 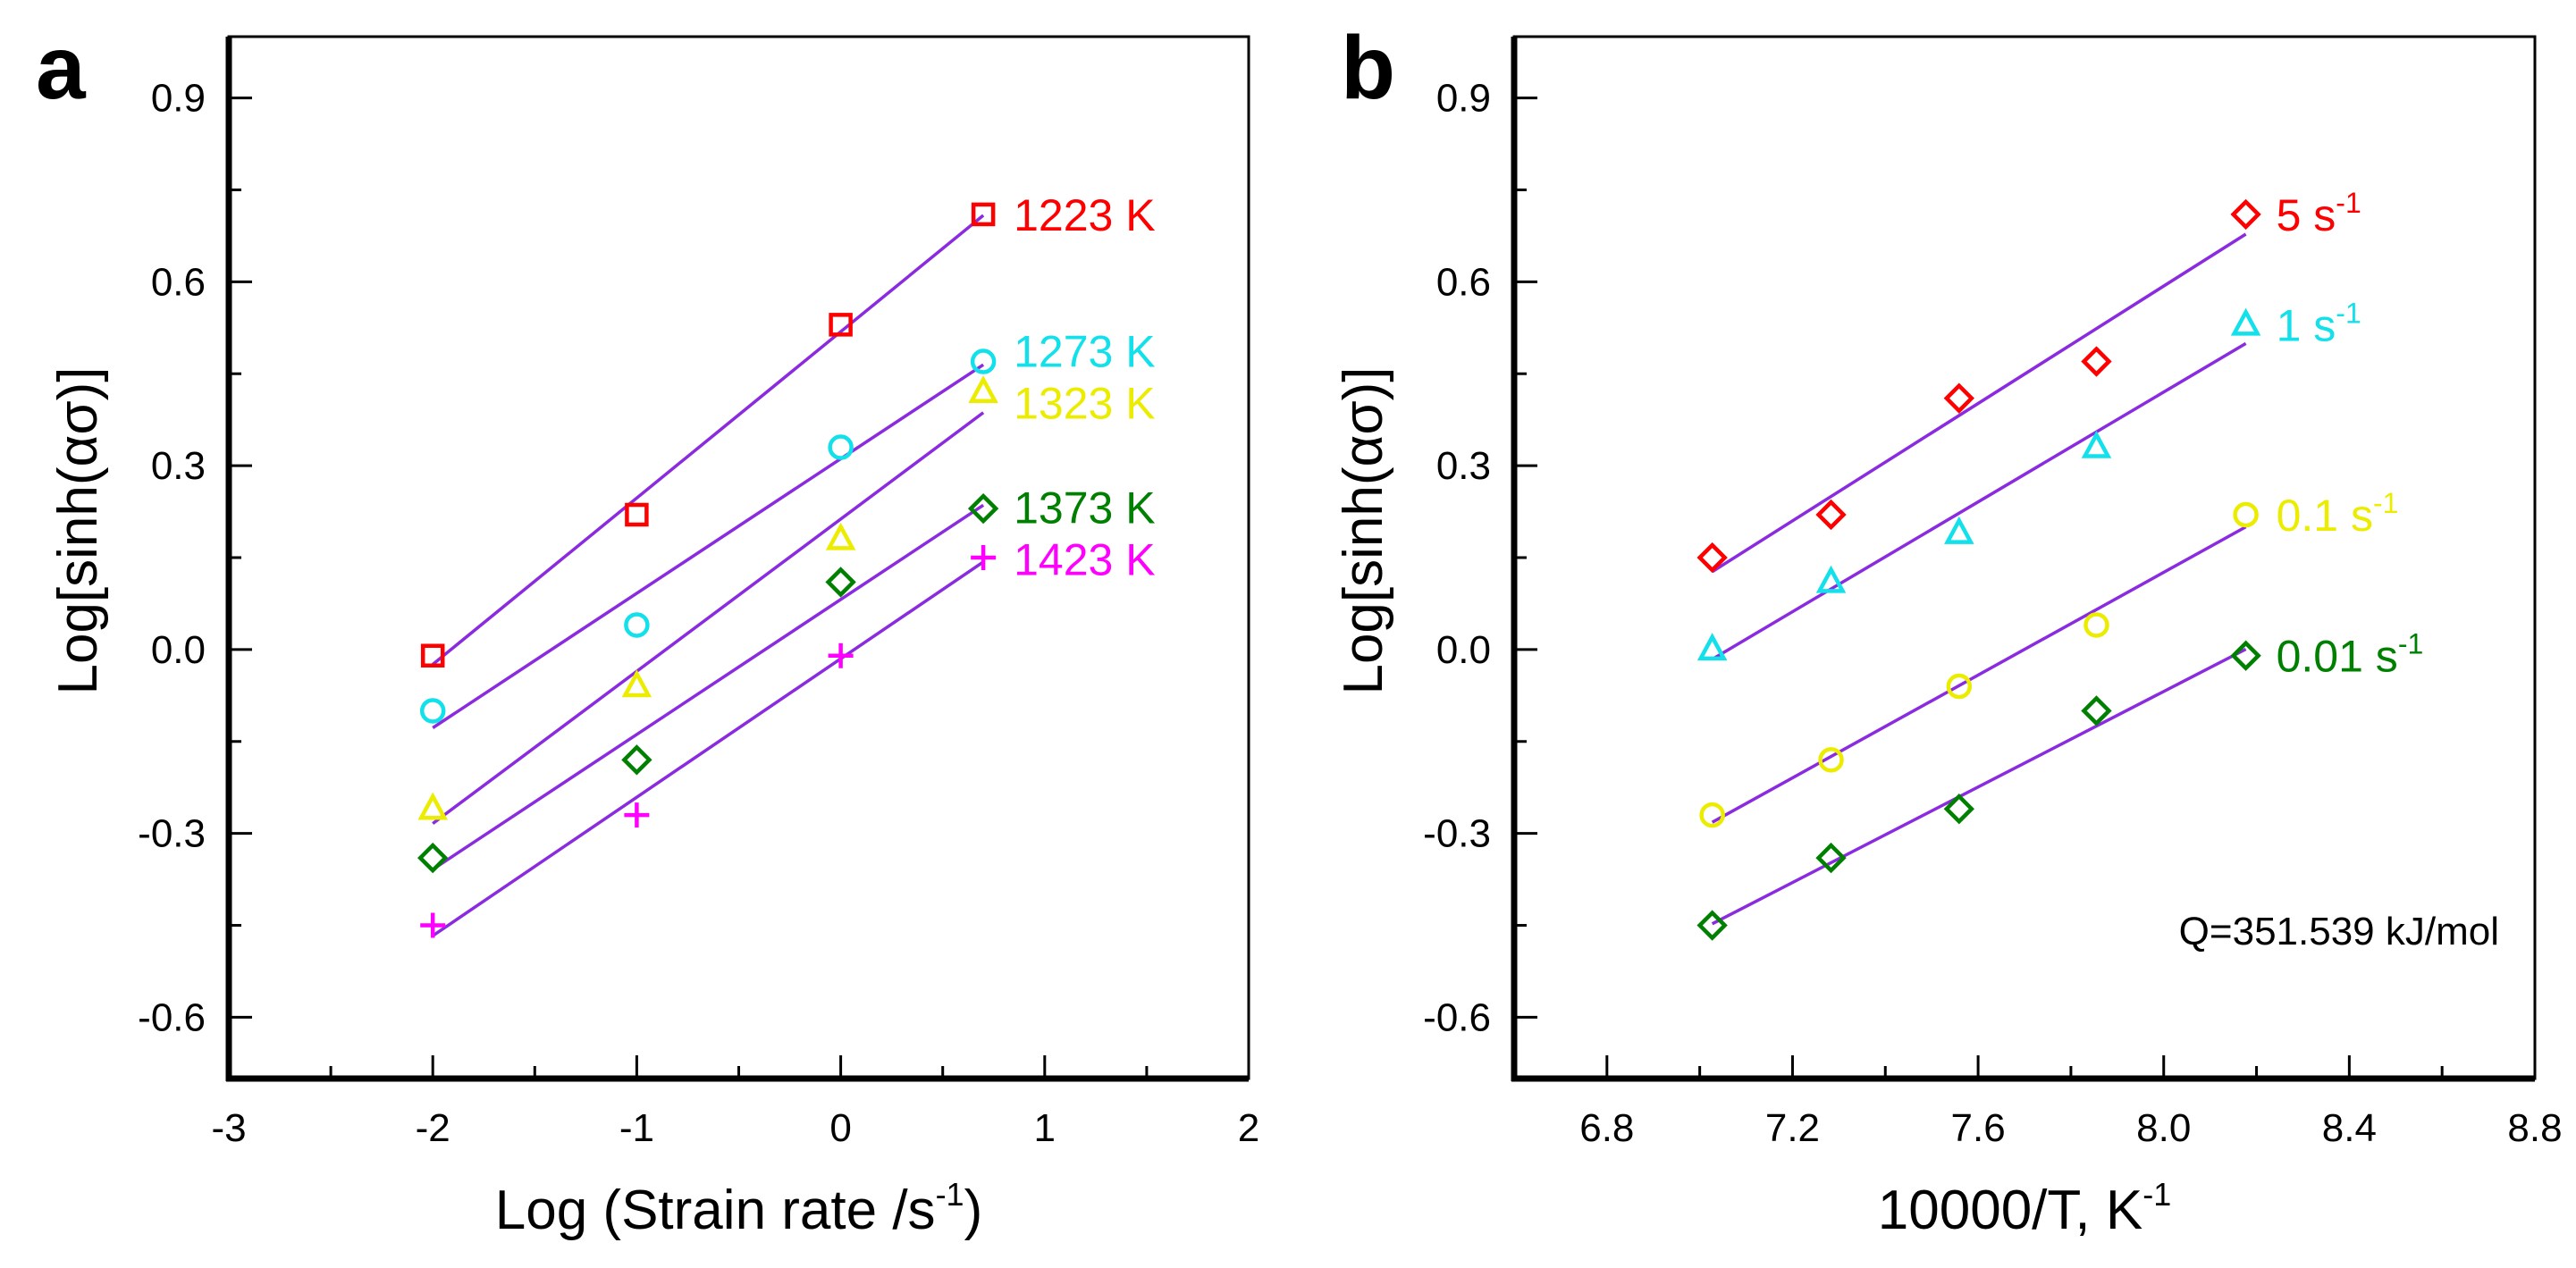 I want to click on series-label-text: 1273 K, so click(x=1085, y=352).